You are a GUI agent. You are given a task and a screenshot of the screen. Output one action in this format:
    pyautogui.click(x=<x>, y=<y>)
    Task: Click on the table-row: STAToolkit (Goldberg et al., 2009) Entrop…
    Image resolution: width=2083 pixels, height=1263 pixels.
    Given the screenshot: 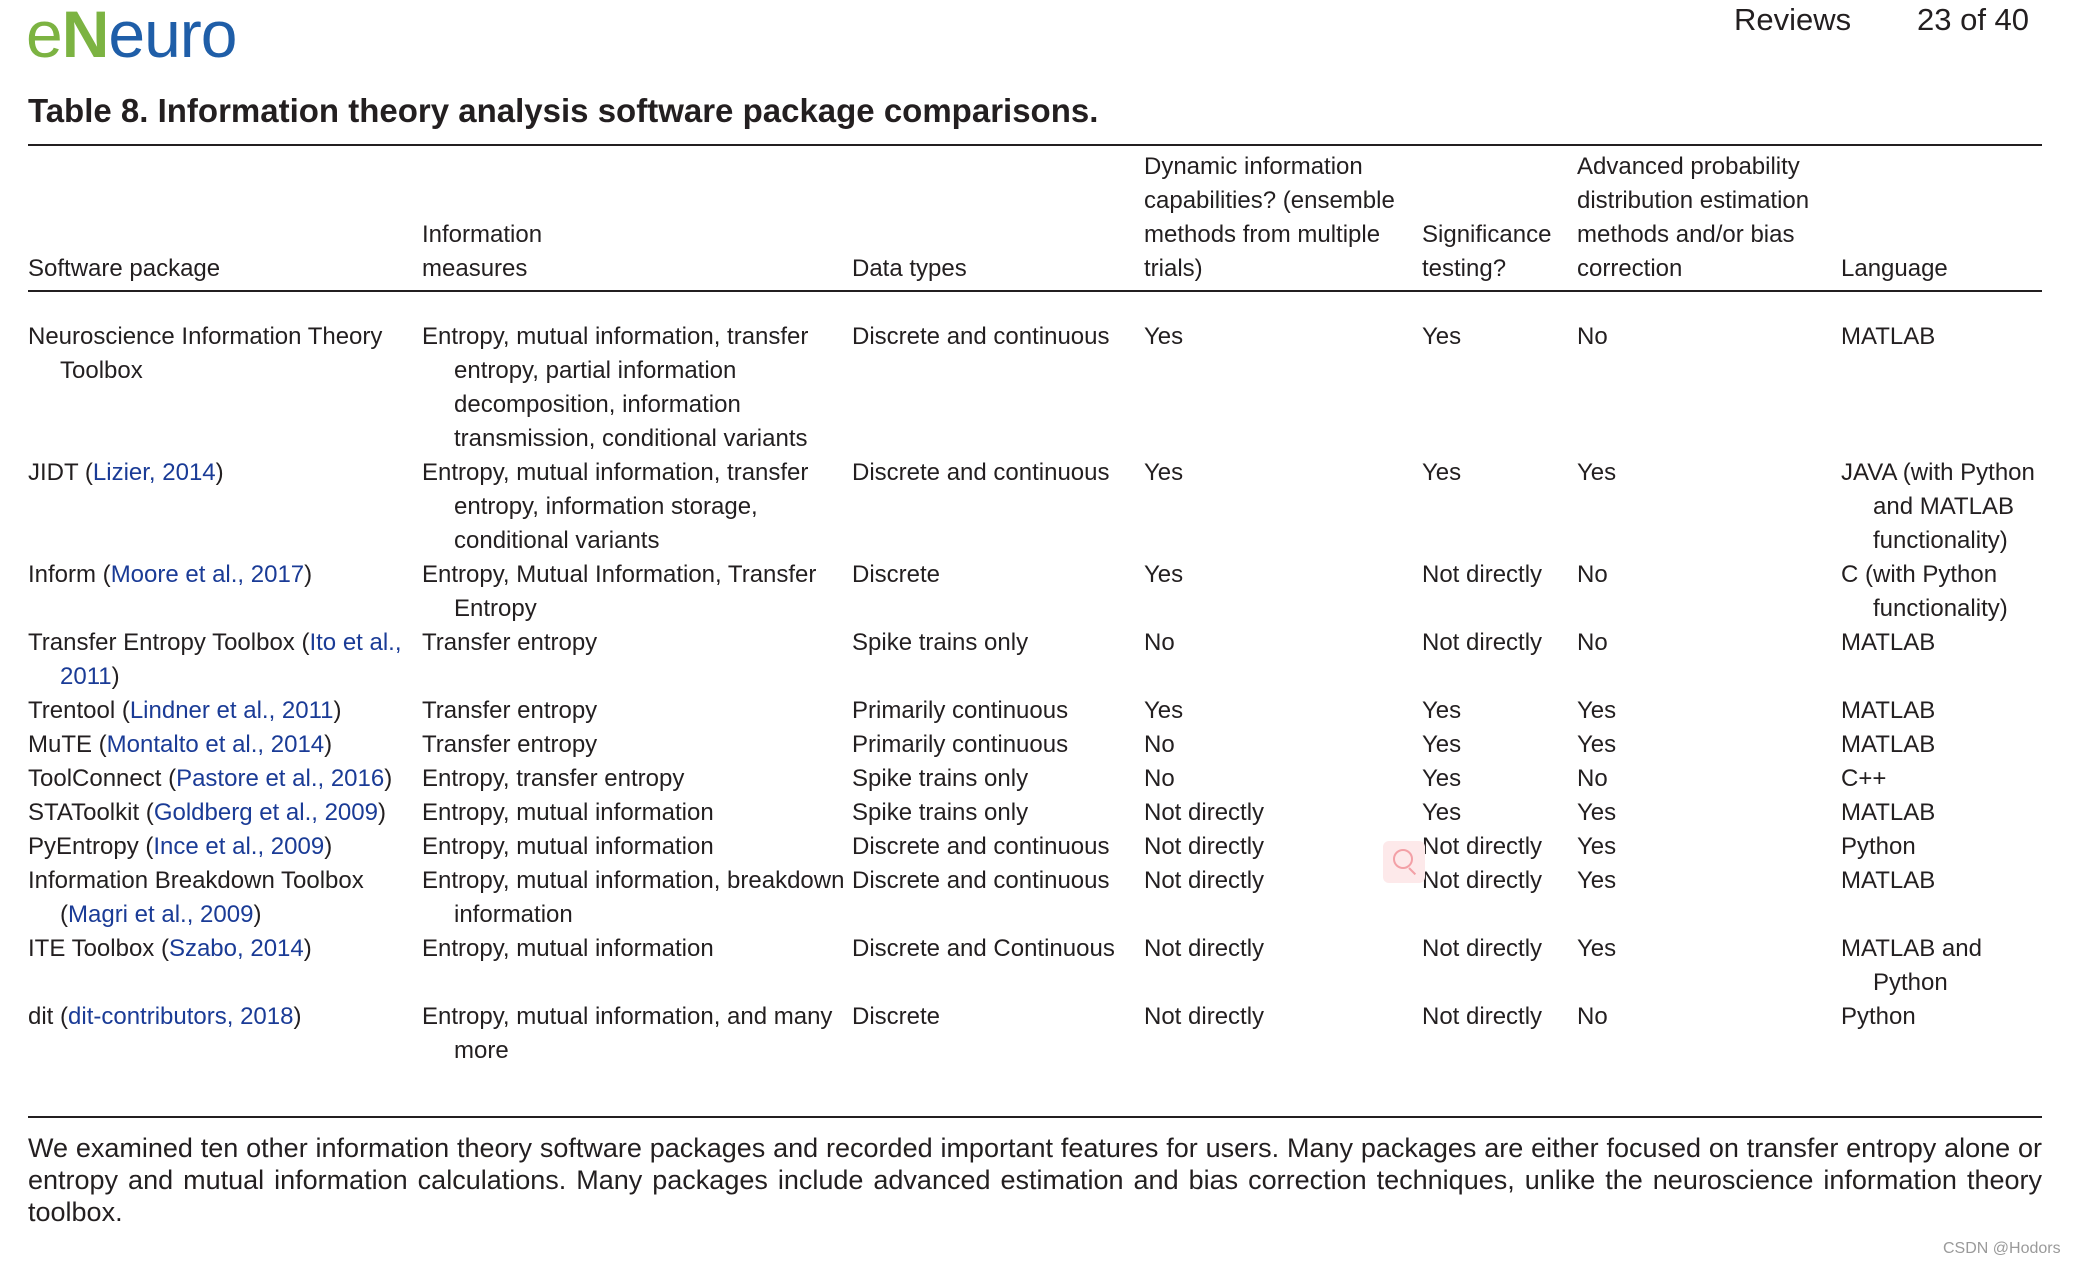 What is the action you would take?
    pyautogui.click(x=1035, y=813)
    